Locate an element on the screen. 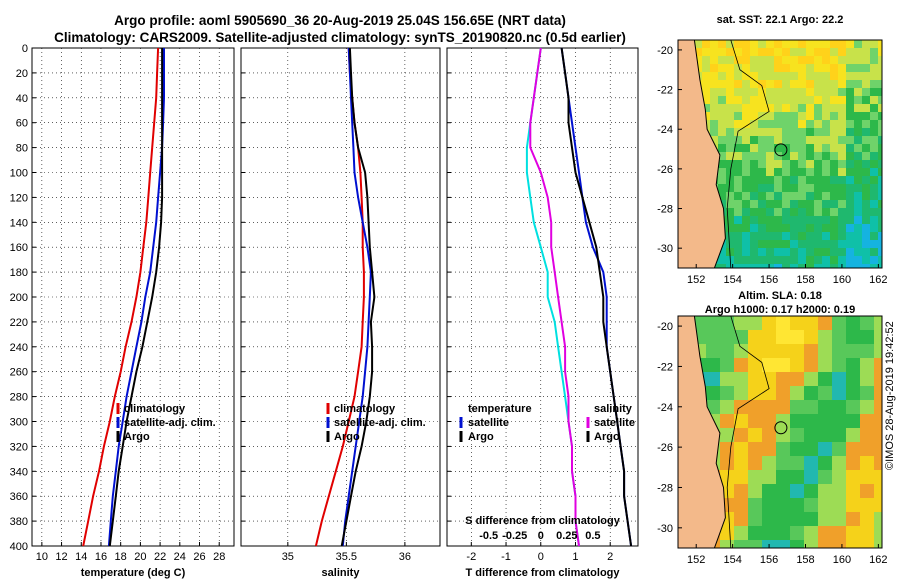  map-y-tick-label: -20 is located at coordinates (665, 51).